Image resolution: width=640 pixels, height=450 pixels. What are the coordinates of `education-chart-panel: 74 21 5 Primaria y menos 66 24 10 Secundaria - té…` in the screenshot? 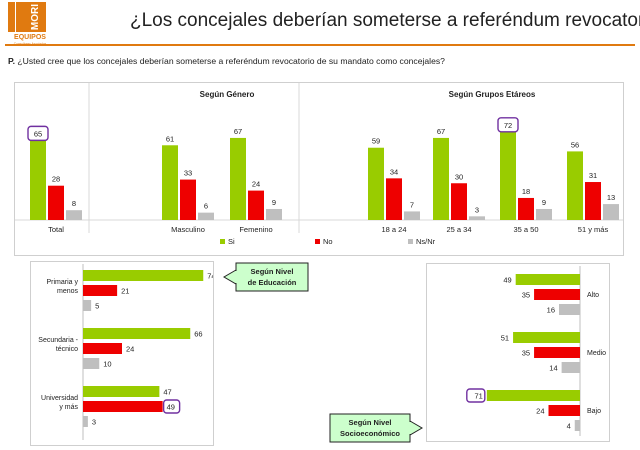 It's located at (123, 353).